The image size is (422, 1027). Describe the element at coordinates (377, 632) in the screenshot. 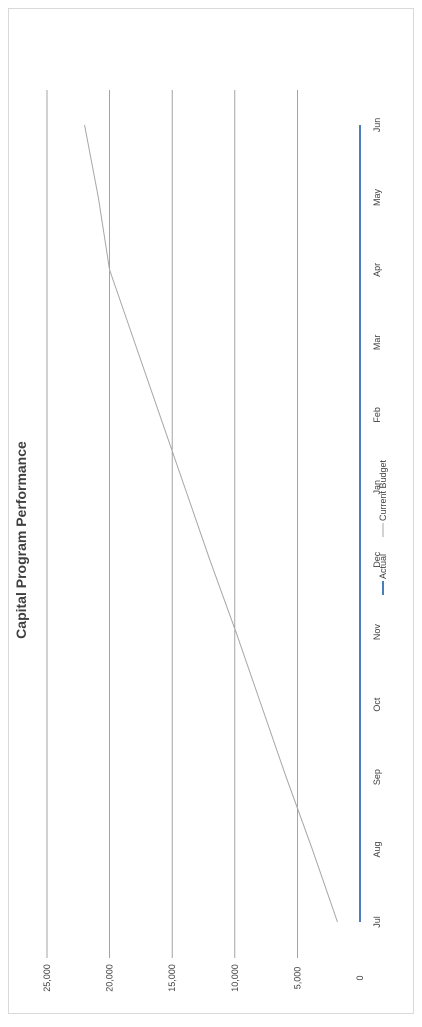

I see `x-tick-label: Nov` at that location.